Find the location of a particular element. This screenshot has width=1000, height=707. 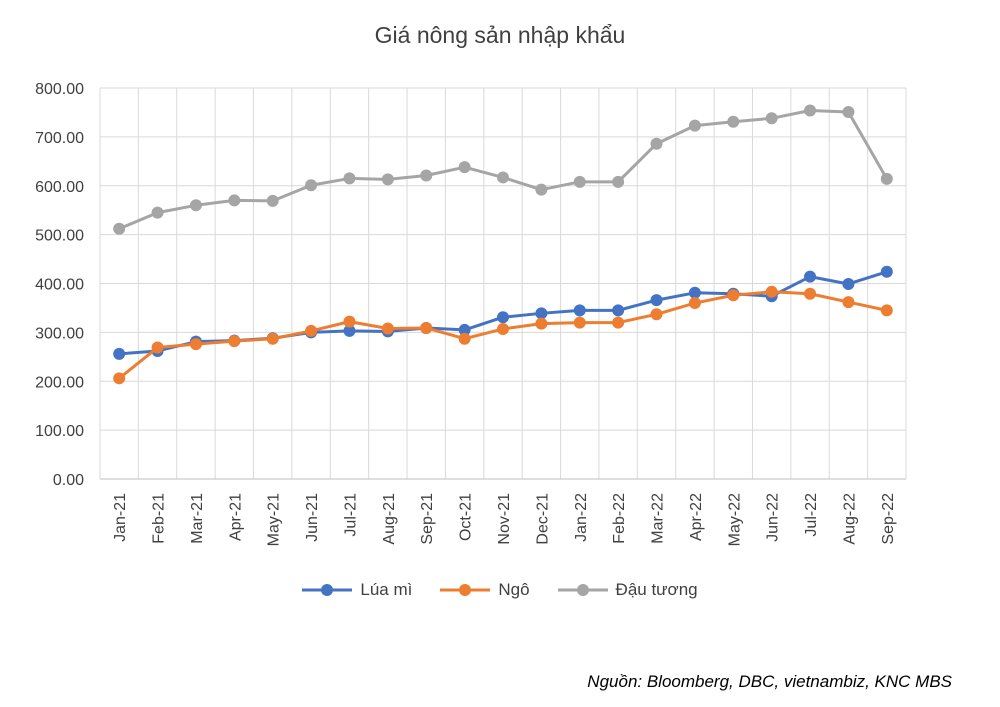

x-tick-label: Dec-21 is located at coordinates (542, 519).